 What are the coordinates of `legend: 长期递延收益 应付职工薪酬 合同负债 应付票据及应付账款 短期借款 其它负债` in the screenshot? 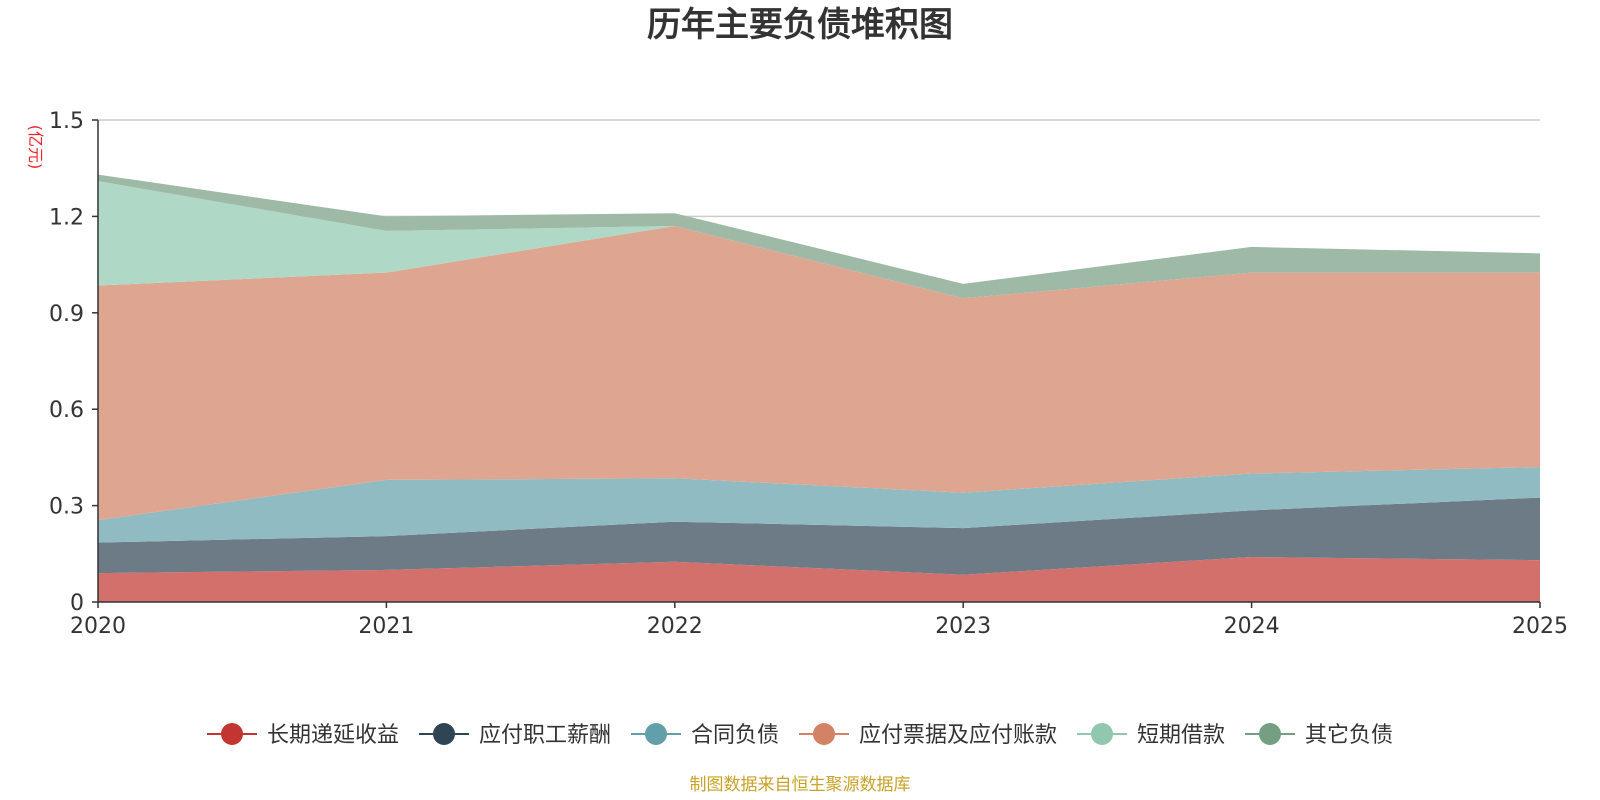 It's located at (800, 735).